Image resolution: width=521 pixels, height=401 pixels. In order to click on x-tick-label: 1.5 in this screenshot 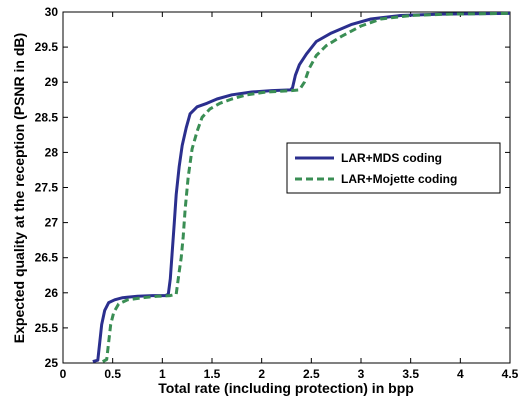, I will do `click(212, 374)`.